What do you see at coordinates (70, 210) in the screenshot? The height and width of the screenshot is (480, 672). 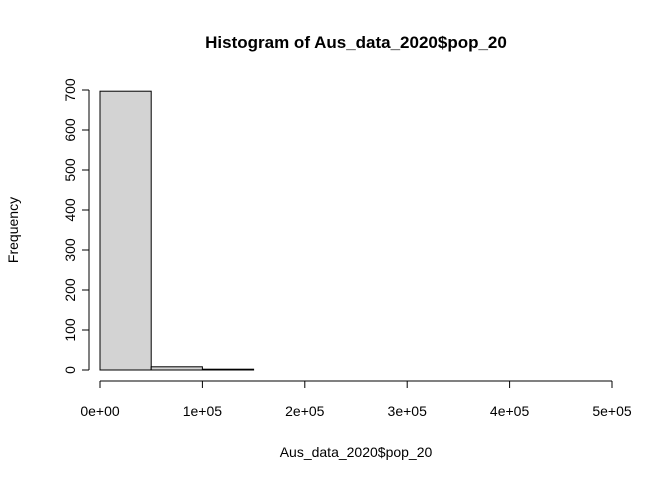 I see `y-tick-label-4: 400` at bounding box center [70, 210].